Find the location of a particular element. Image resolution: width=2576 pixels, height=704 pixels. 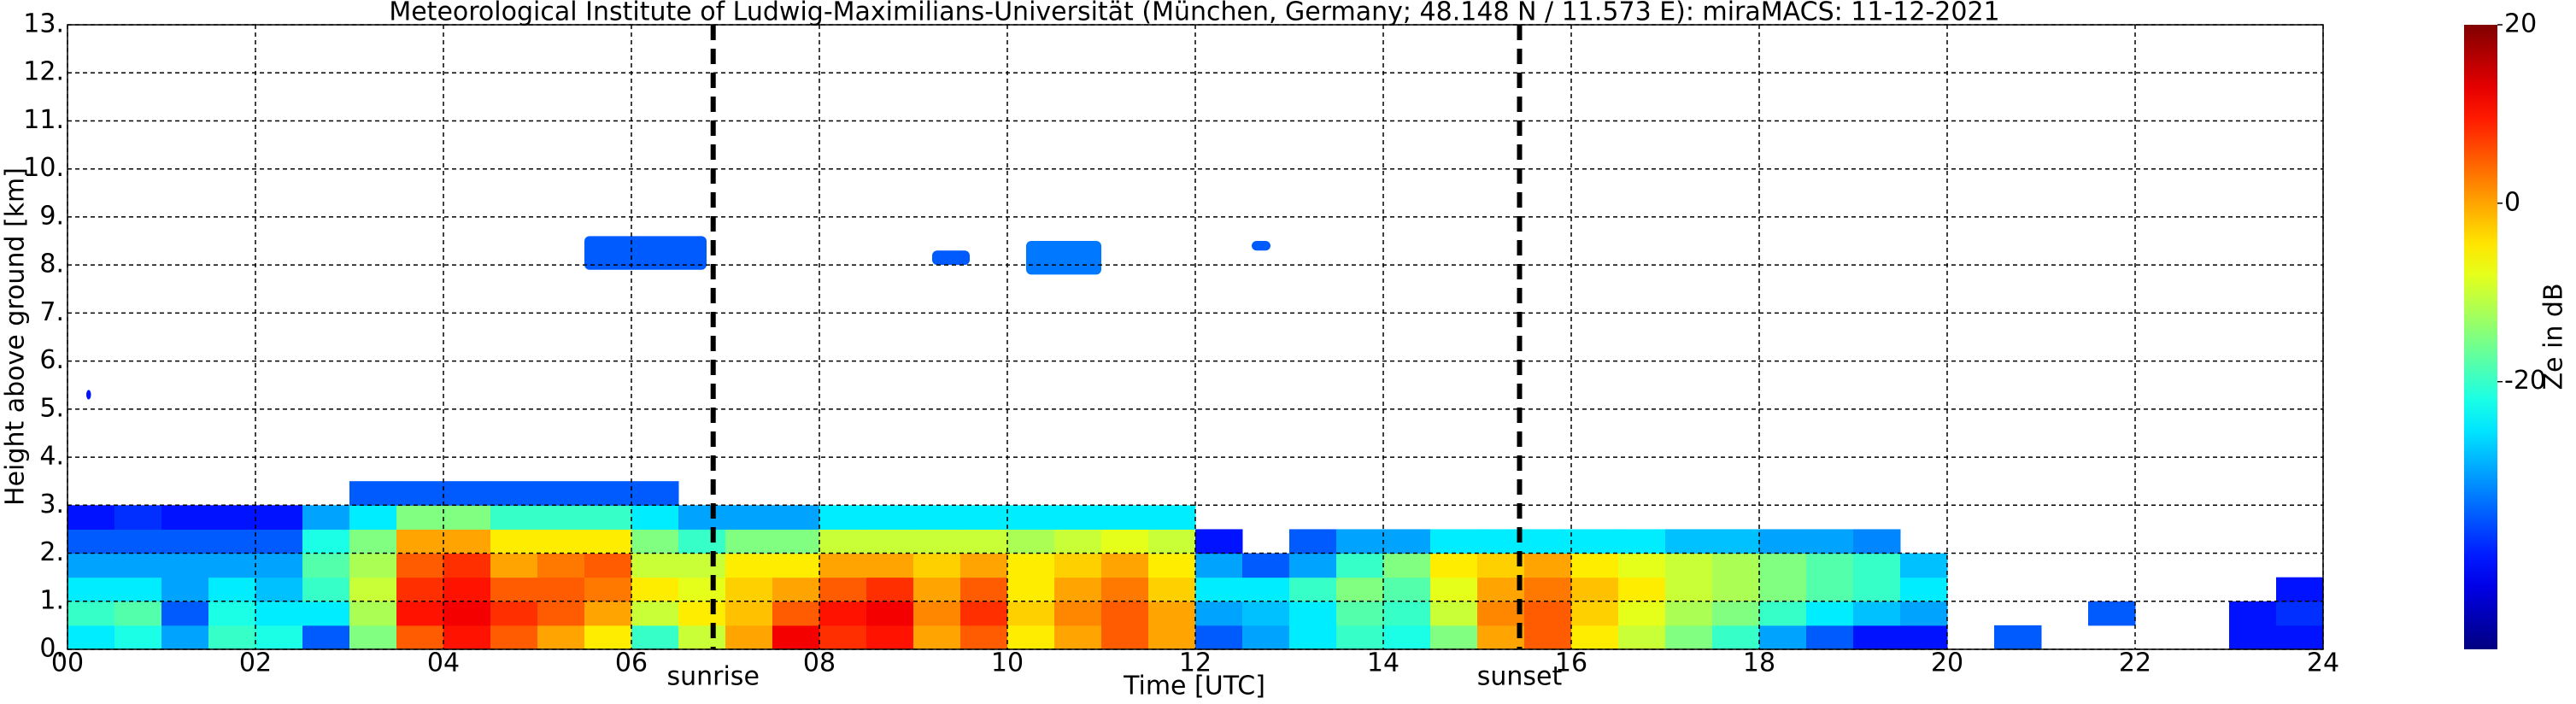

y-tick-label: 13. is located at coordinates (43, 24).